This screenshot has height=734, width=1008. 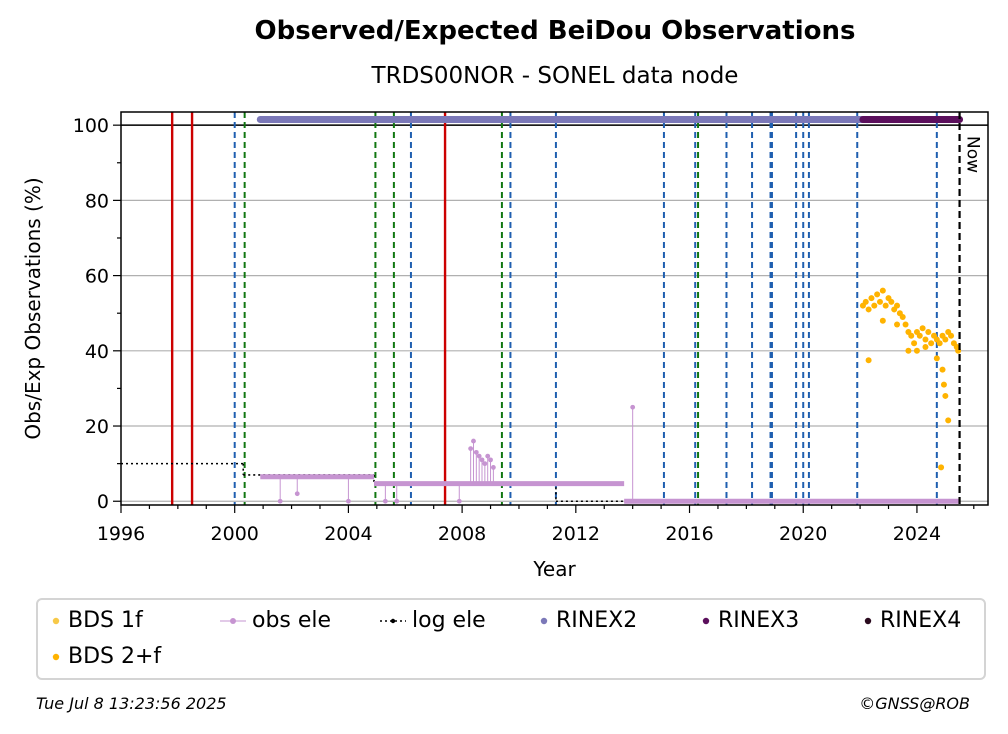 What do you see at coordinates (97, 352) in the screenshot?
I see `y-tick-label: 40` at bounding box center [97, 352].